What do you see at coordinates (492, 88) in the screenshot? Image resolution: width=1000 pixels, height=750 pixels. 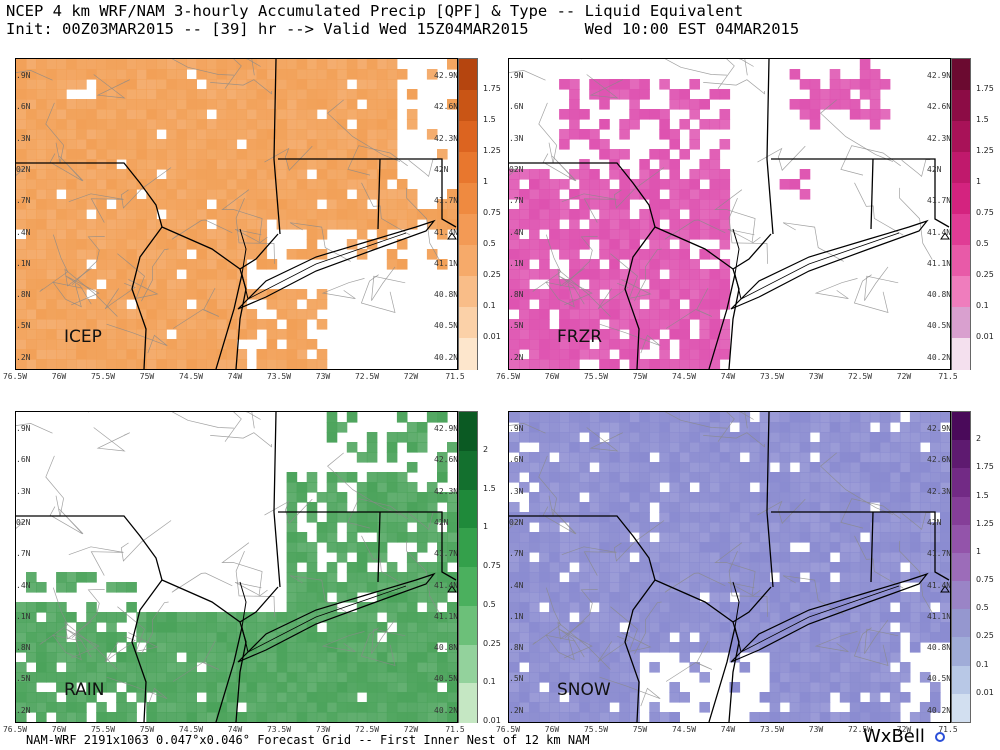 I see `colorbar-label: 1.75` at bounding box center [492, 88].